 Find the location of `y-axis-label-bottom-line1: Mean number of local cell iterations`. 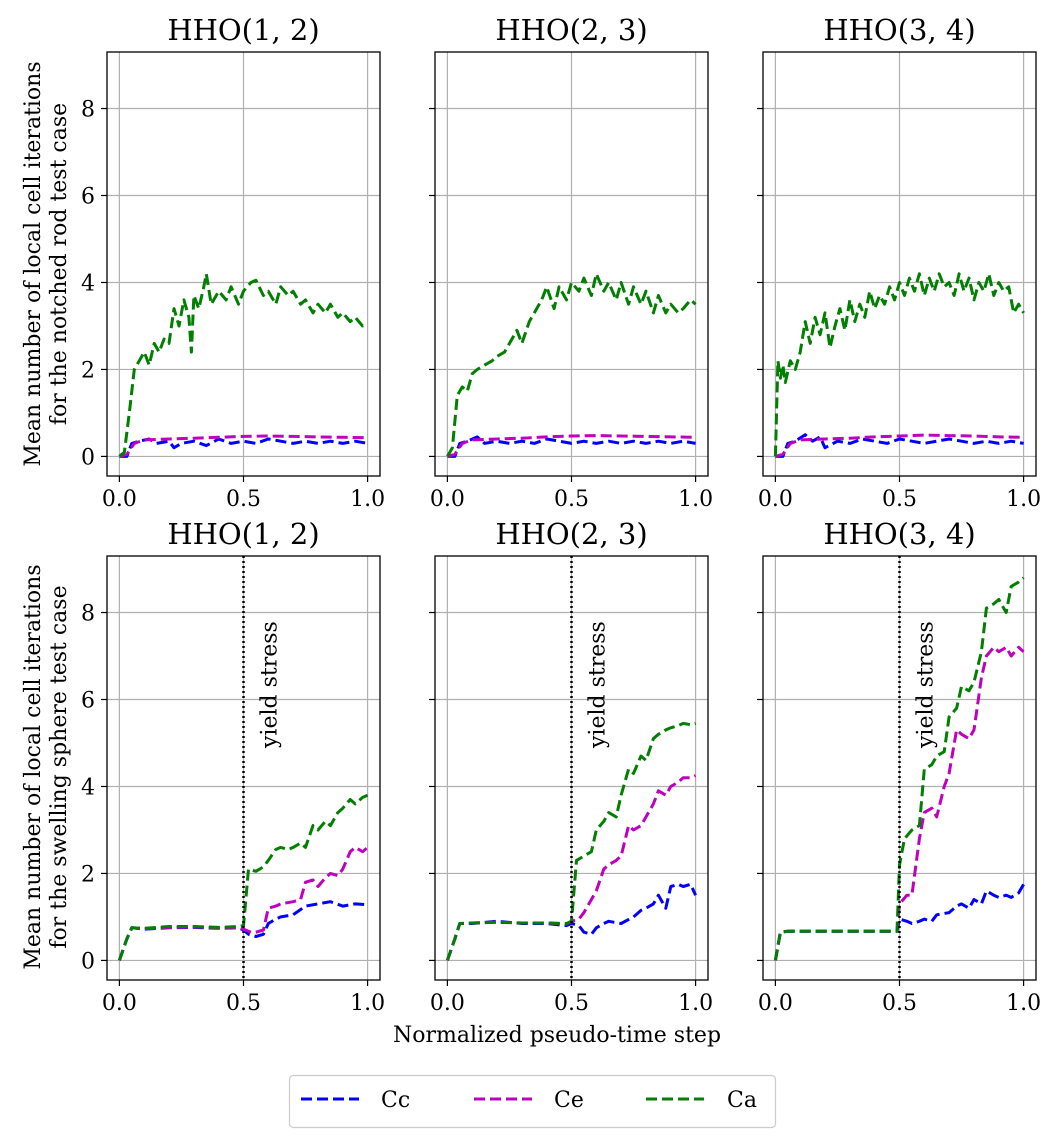

y-axis-label-bottom-line1: Mean number of local cell iterations is located at coordinates (33, 766).